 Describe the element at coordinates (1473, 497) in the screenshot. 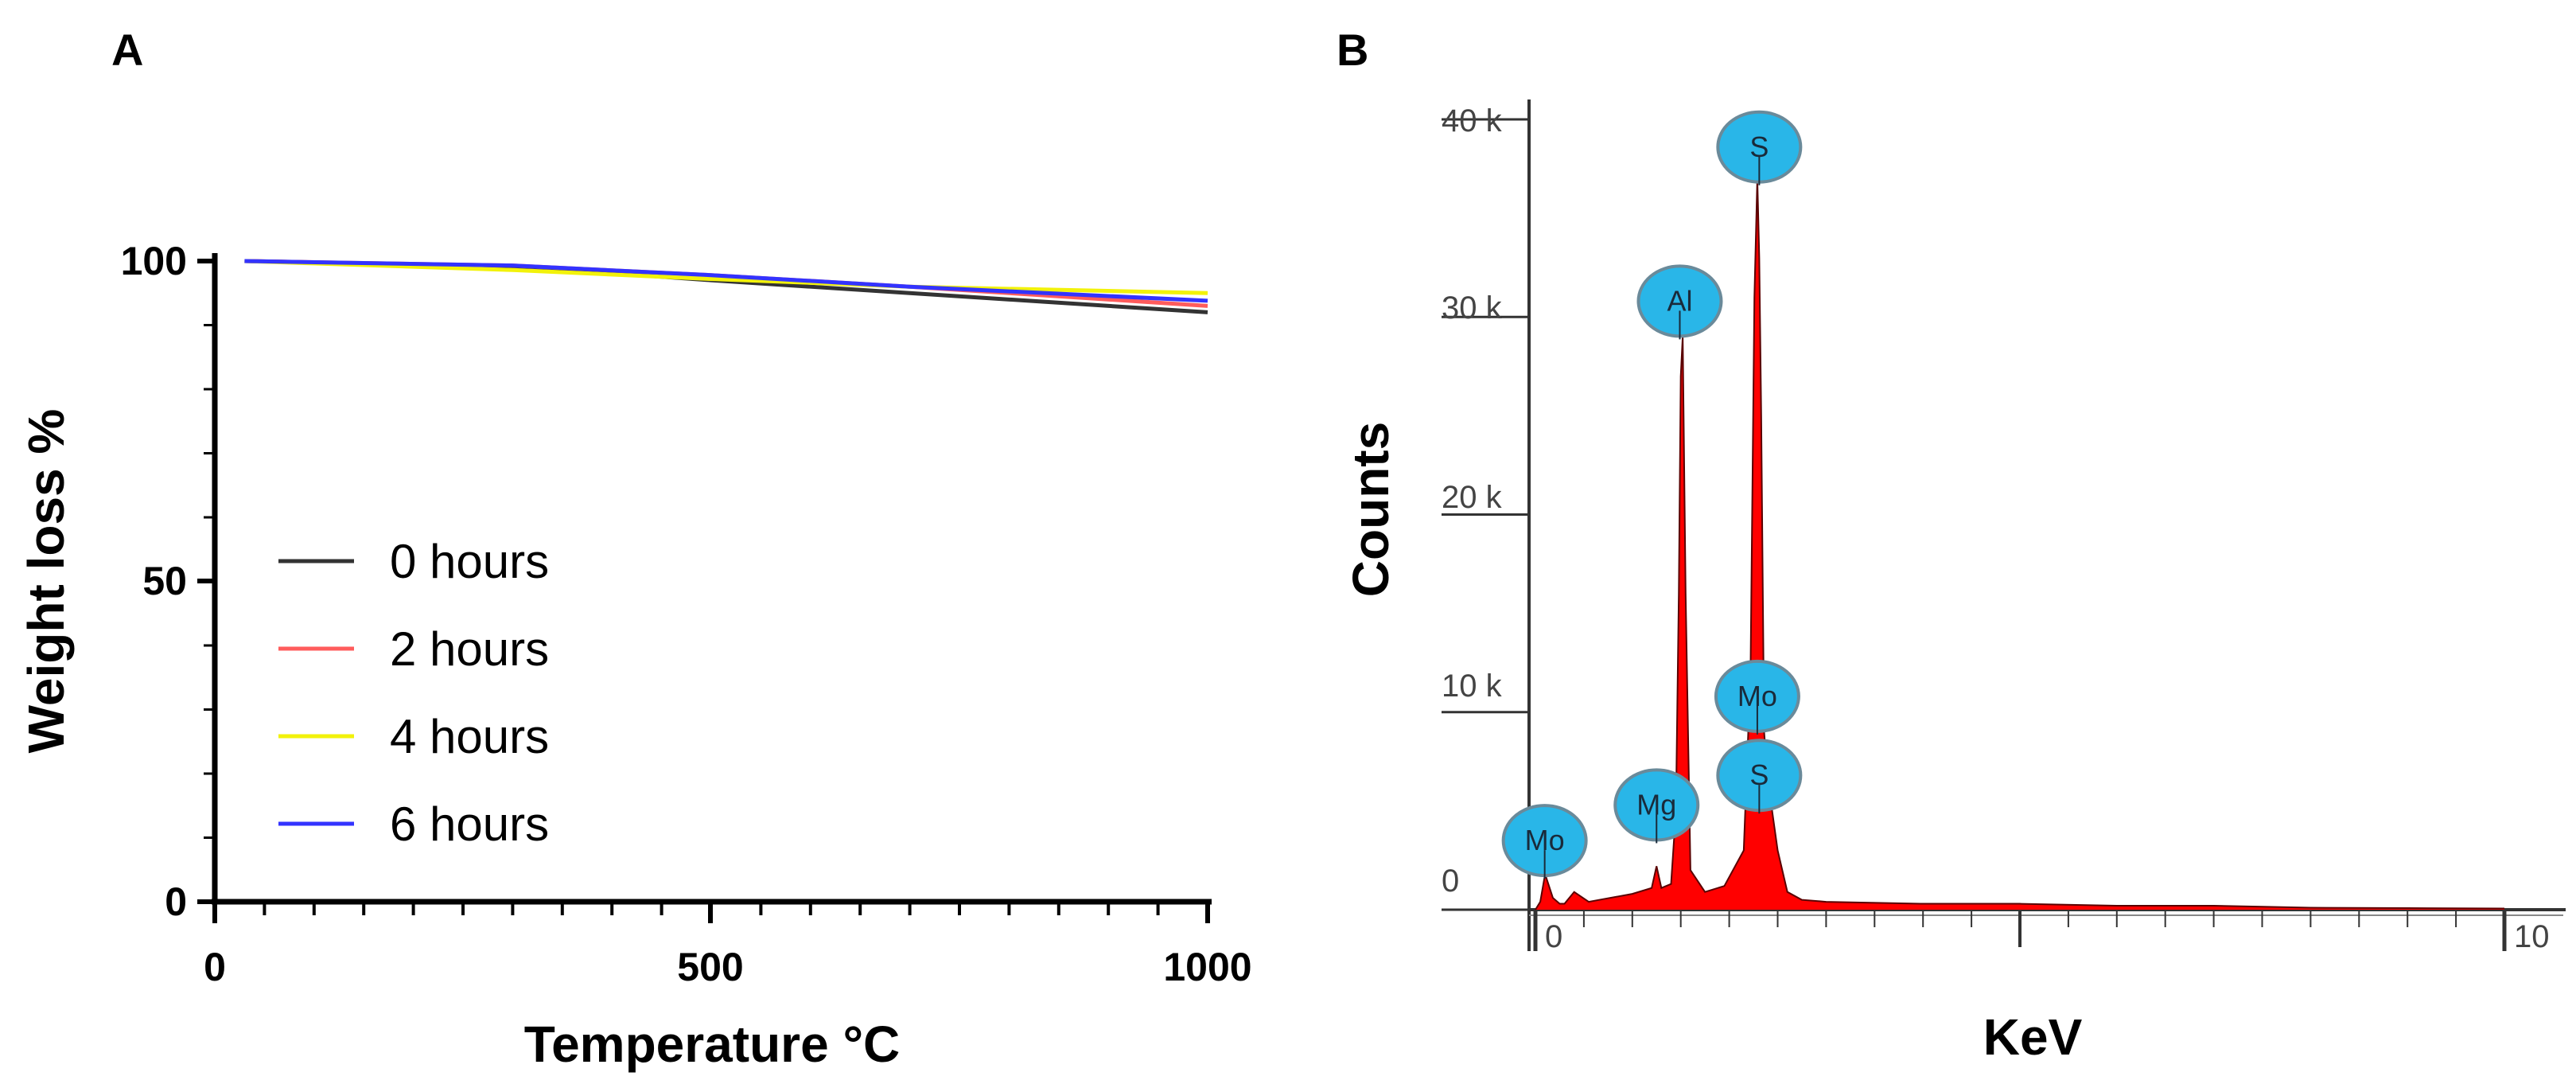

I see `panel-b-ytick-label: 20 k` at that location.